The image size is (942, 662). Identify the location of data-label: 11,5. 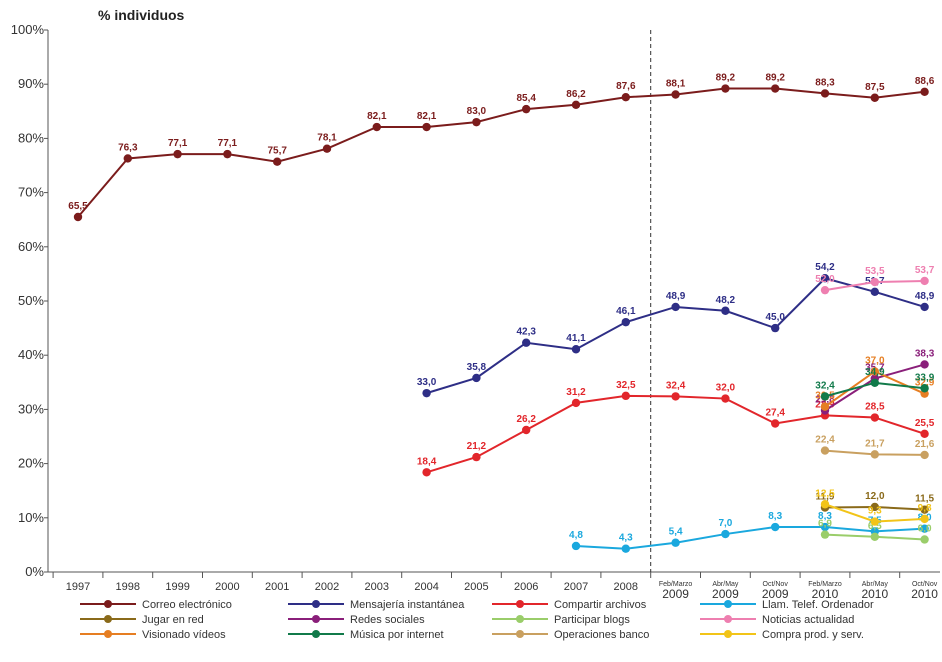
(924, 499).